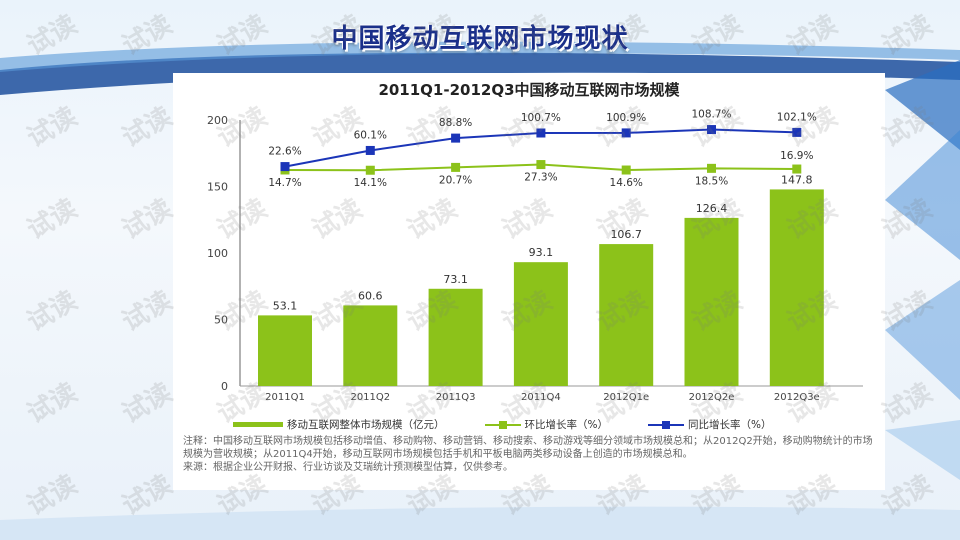 Image resolution: width=960 pixels, height=540 pixels. I want to click on bar-label: 126.4, so click(712, 208).